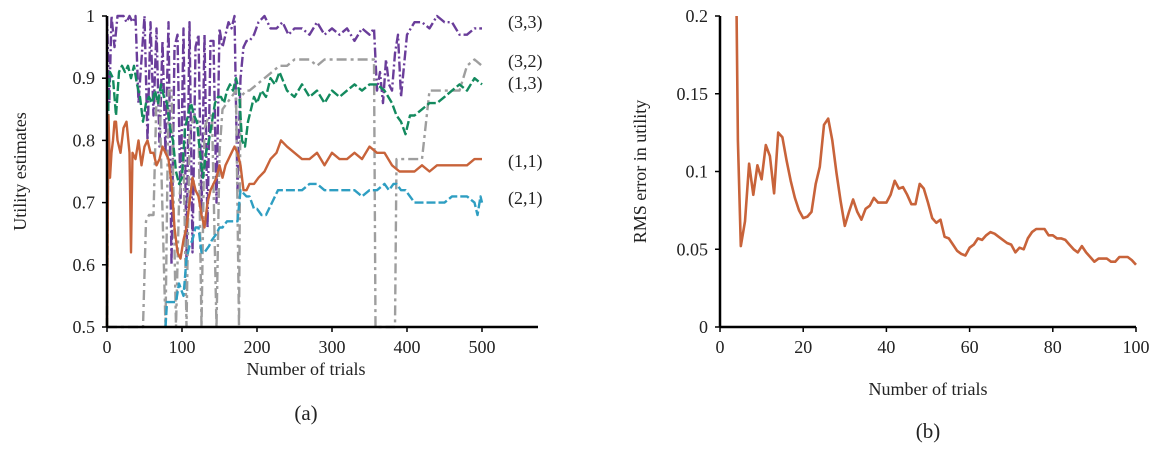  I want to click on series-label: (2,1), so click(525, 198).